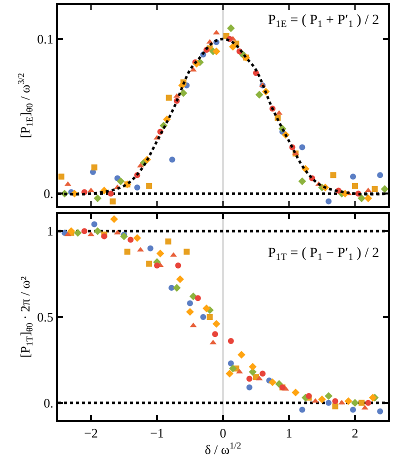  What do you see at coordinates (324, 21) in the screenshot?
I see `annotation: P$_{1E}$ = ( P$_{1}$ + P′$_{1}$ ) / 2` at bounding box center [324, 21].